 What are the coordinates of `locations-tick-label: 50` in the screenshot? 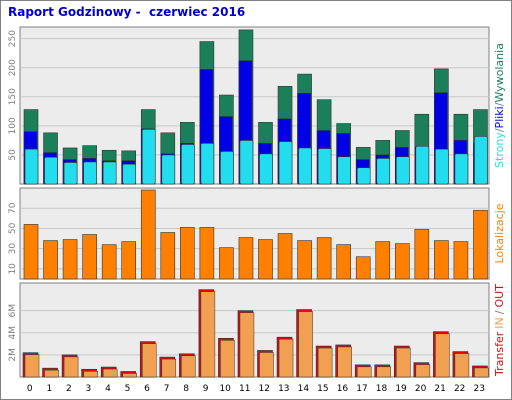 It's located at (13, 228).